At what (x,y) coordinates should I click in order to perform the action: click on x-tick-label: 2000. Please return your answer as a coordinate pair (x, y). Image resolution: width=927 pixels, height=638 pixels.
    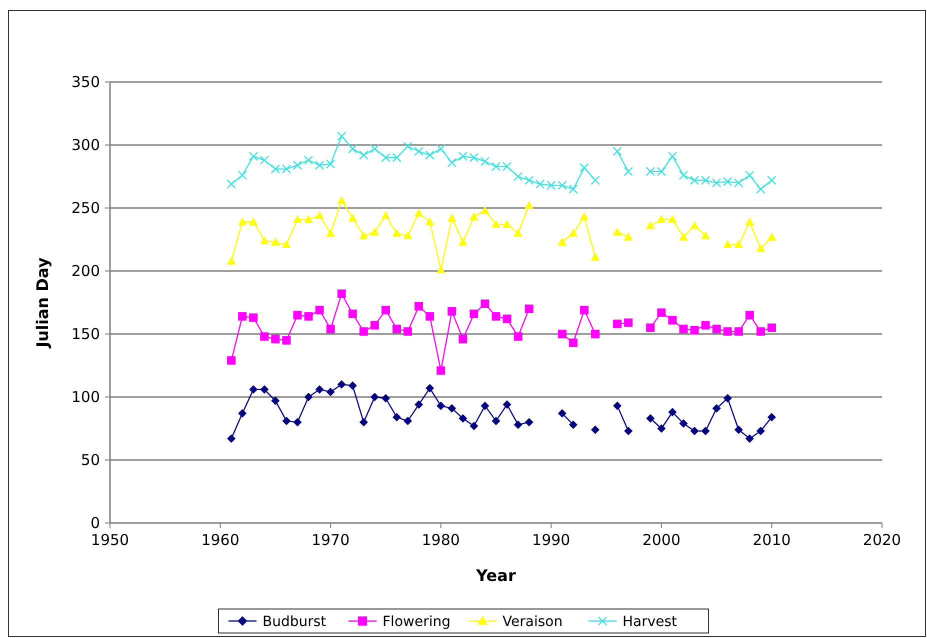
    Looking at the image, I should click on (661, 540).